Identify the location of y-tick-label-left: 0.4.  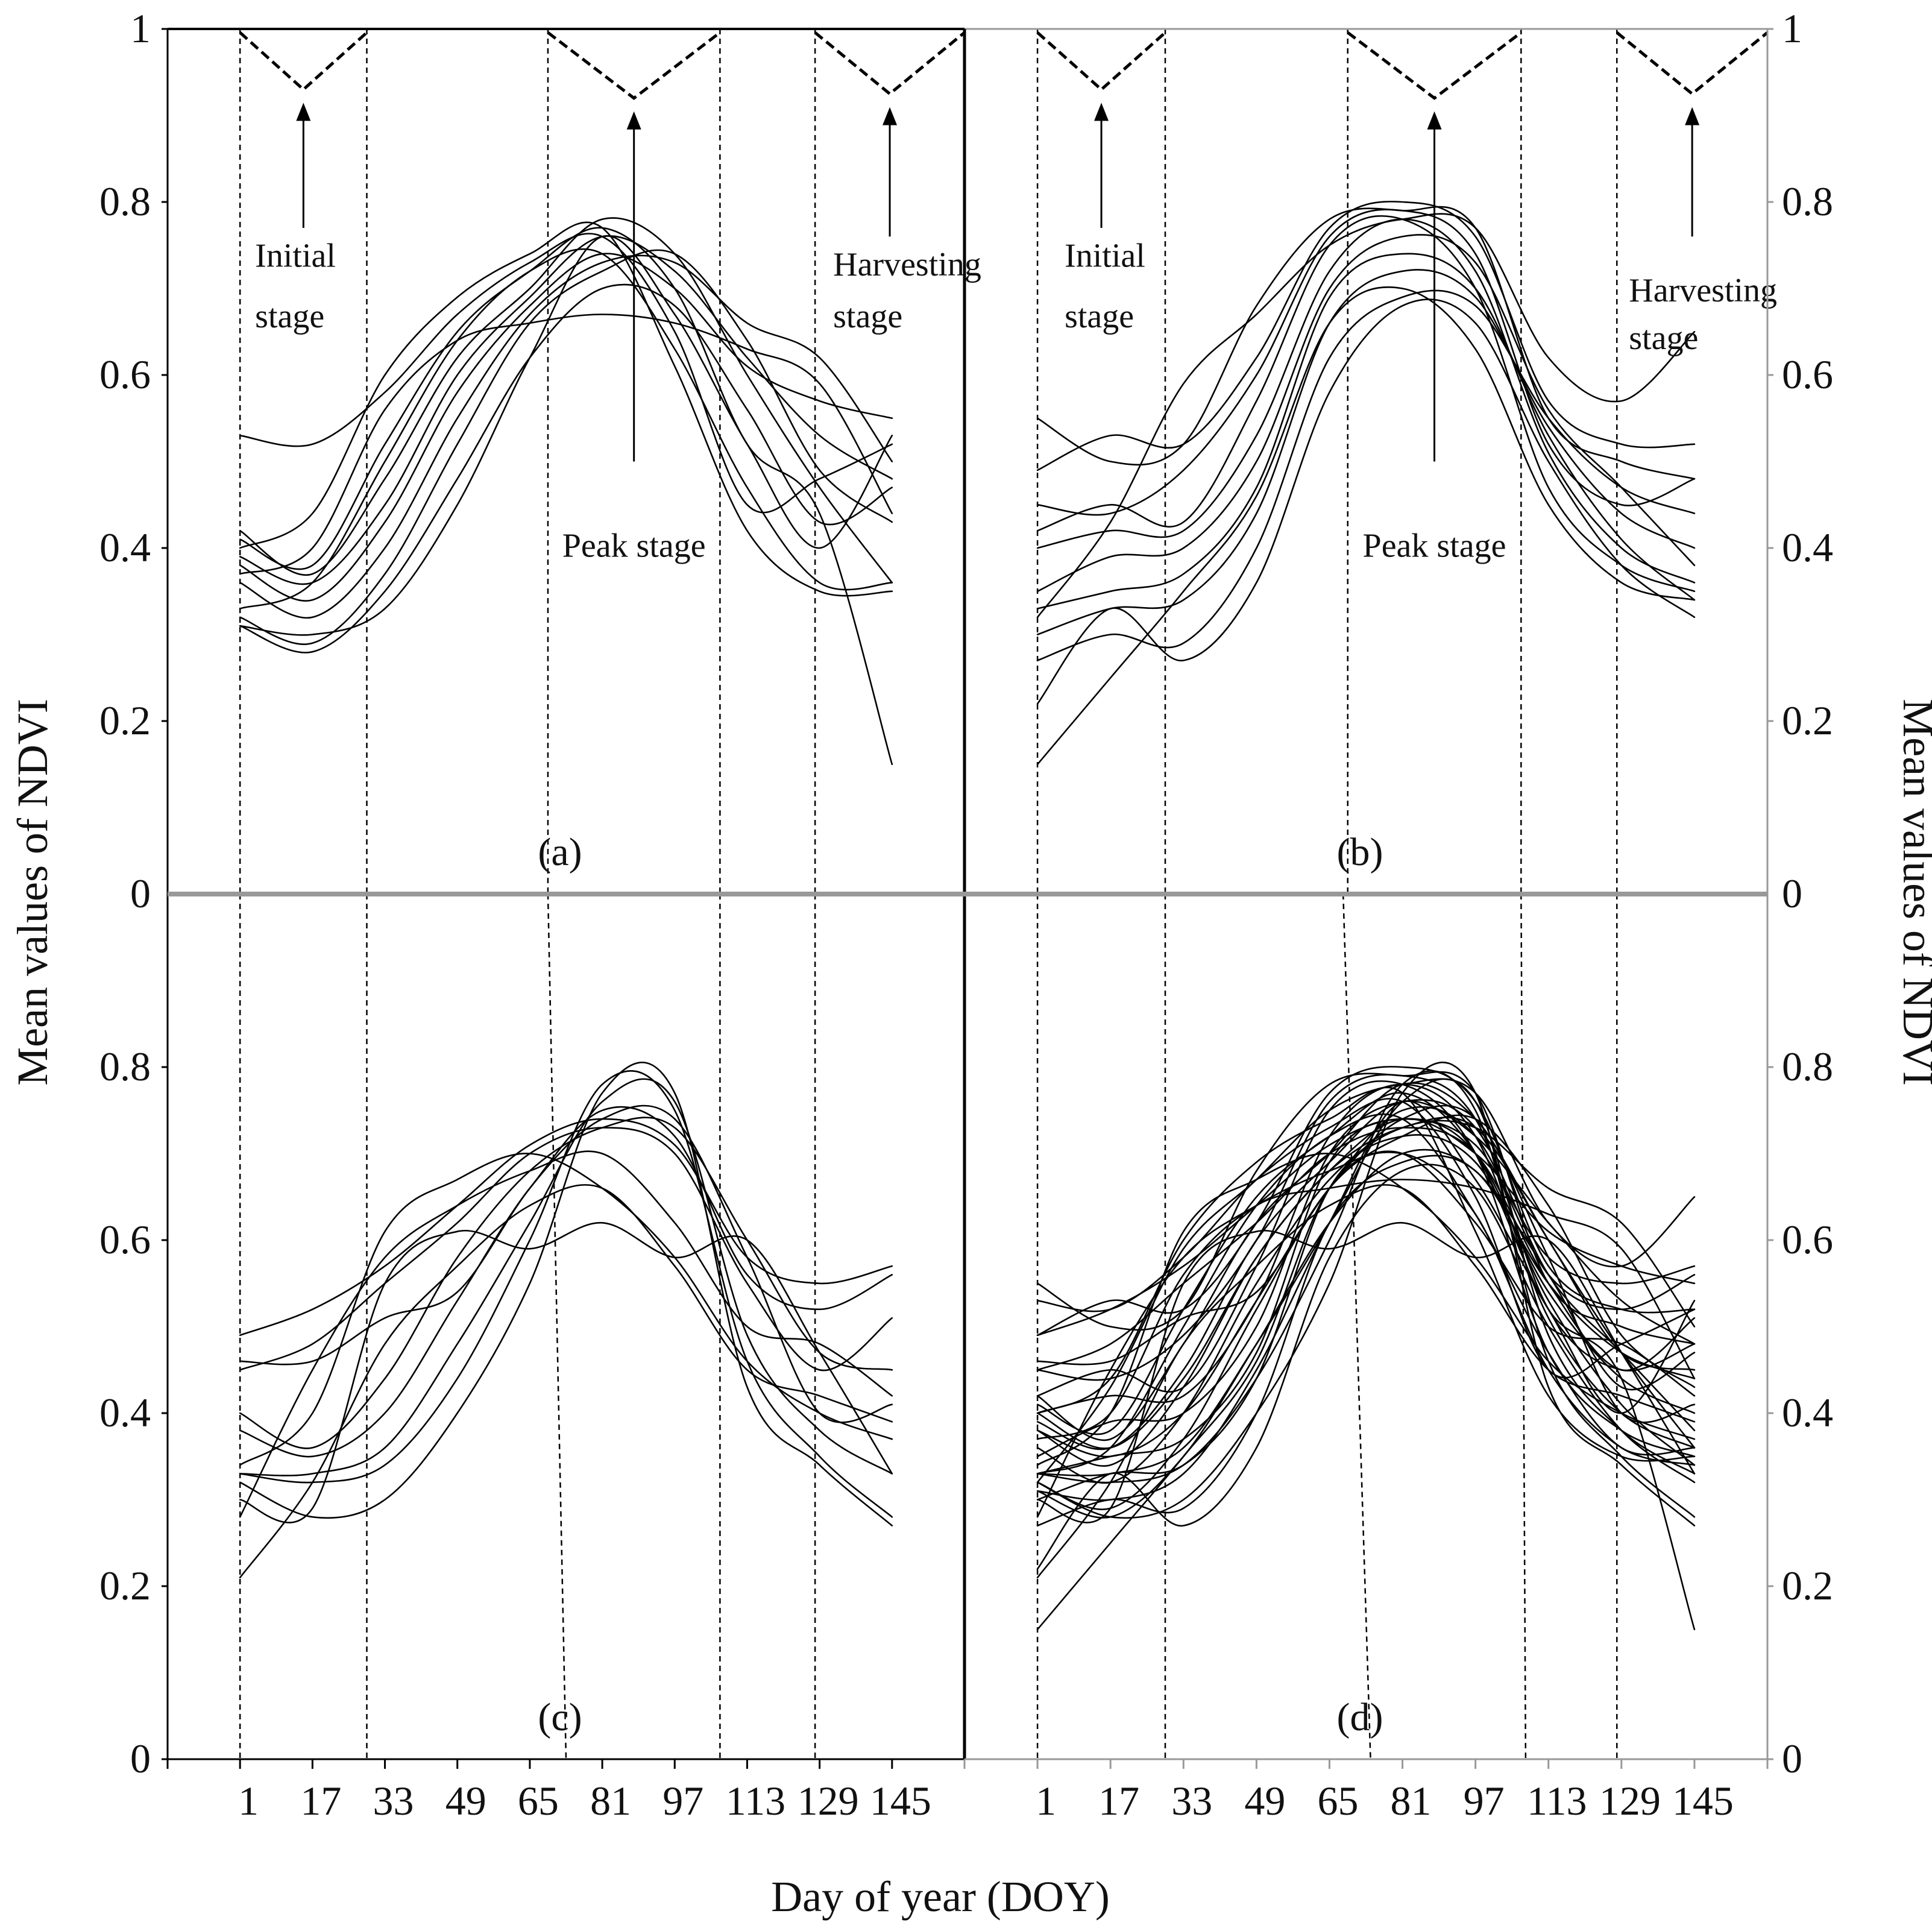
(125, 547).